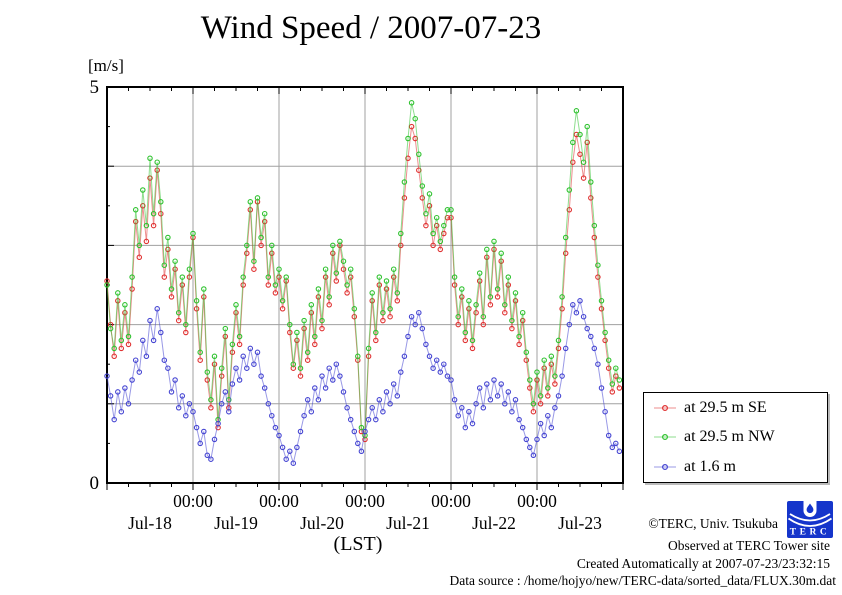 This screenshot has width=842, height=595. I want to click on chart-title: Wind Speed / 2007-07-23, so click(371, 28).